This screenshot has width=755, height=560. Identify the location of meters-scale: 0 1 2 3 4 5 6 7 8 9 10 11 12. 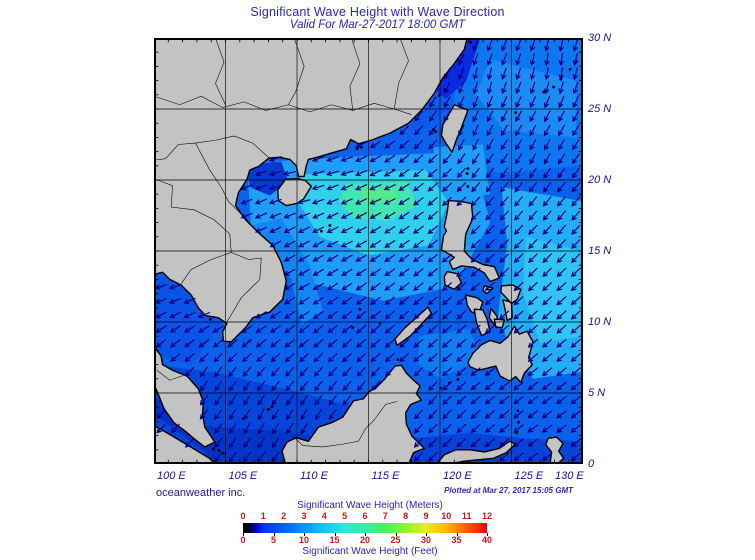
(366, 516).